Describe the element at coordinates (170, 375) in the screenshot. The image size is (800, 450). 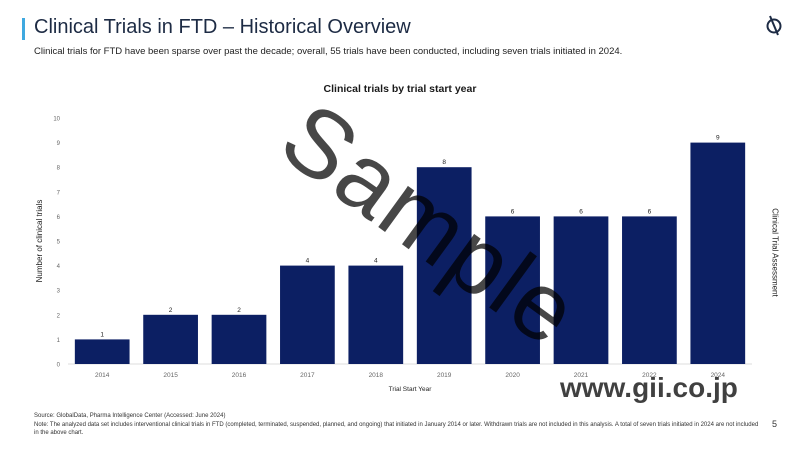
I see `x-tick-label: 2015` at that location.